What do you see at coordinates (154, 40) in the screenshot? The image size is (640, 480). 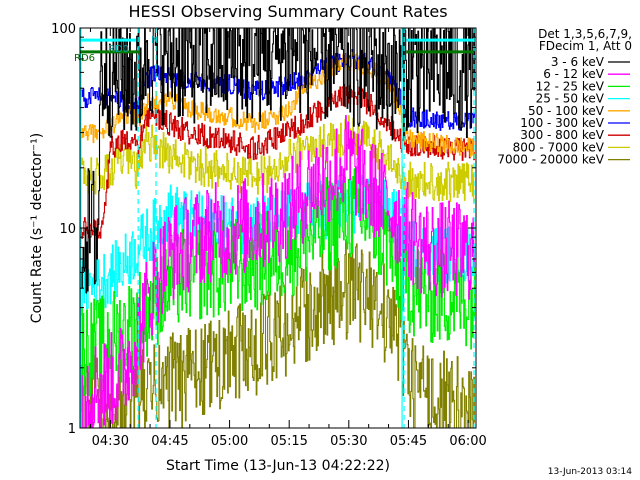 I see `attenuator-label-n: N` at bounding box center [154, 40].